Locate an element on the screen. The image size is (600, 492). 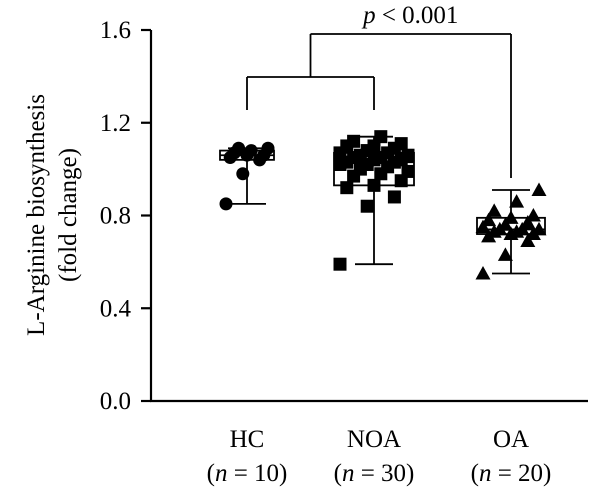
x-n-label-noa: (n = 30) is located at coordinates (374, 473).